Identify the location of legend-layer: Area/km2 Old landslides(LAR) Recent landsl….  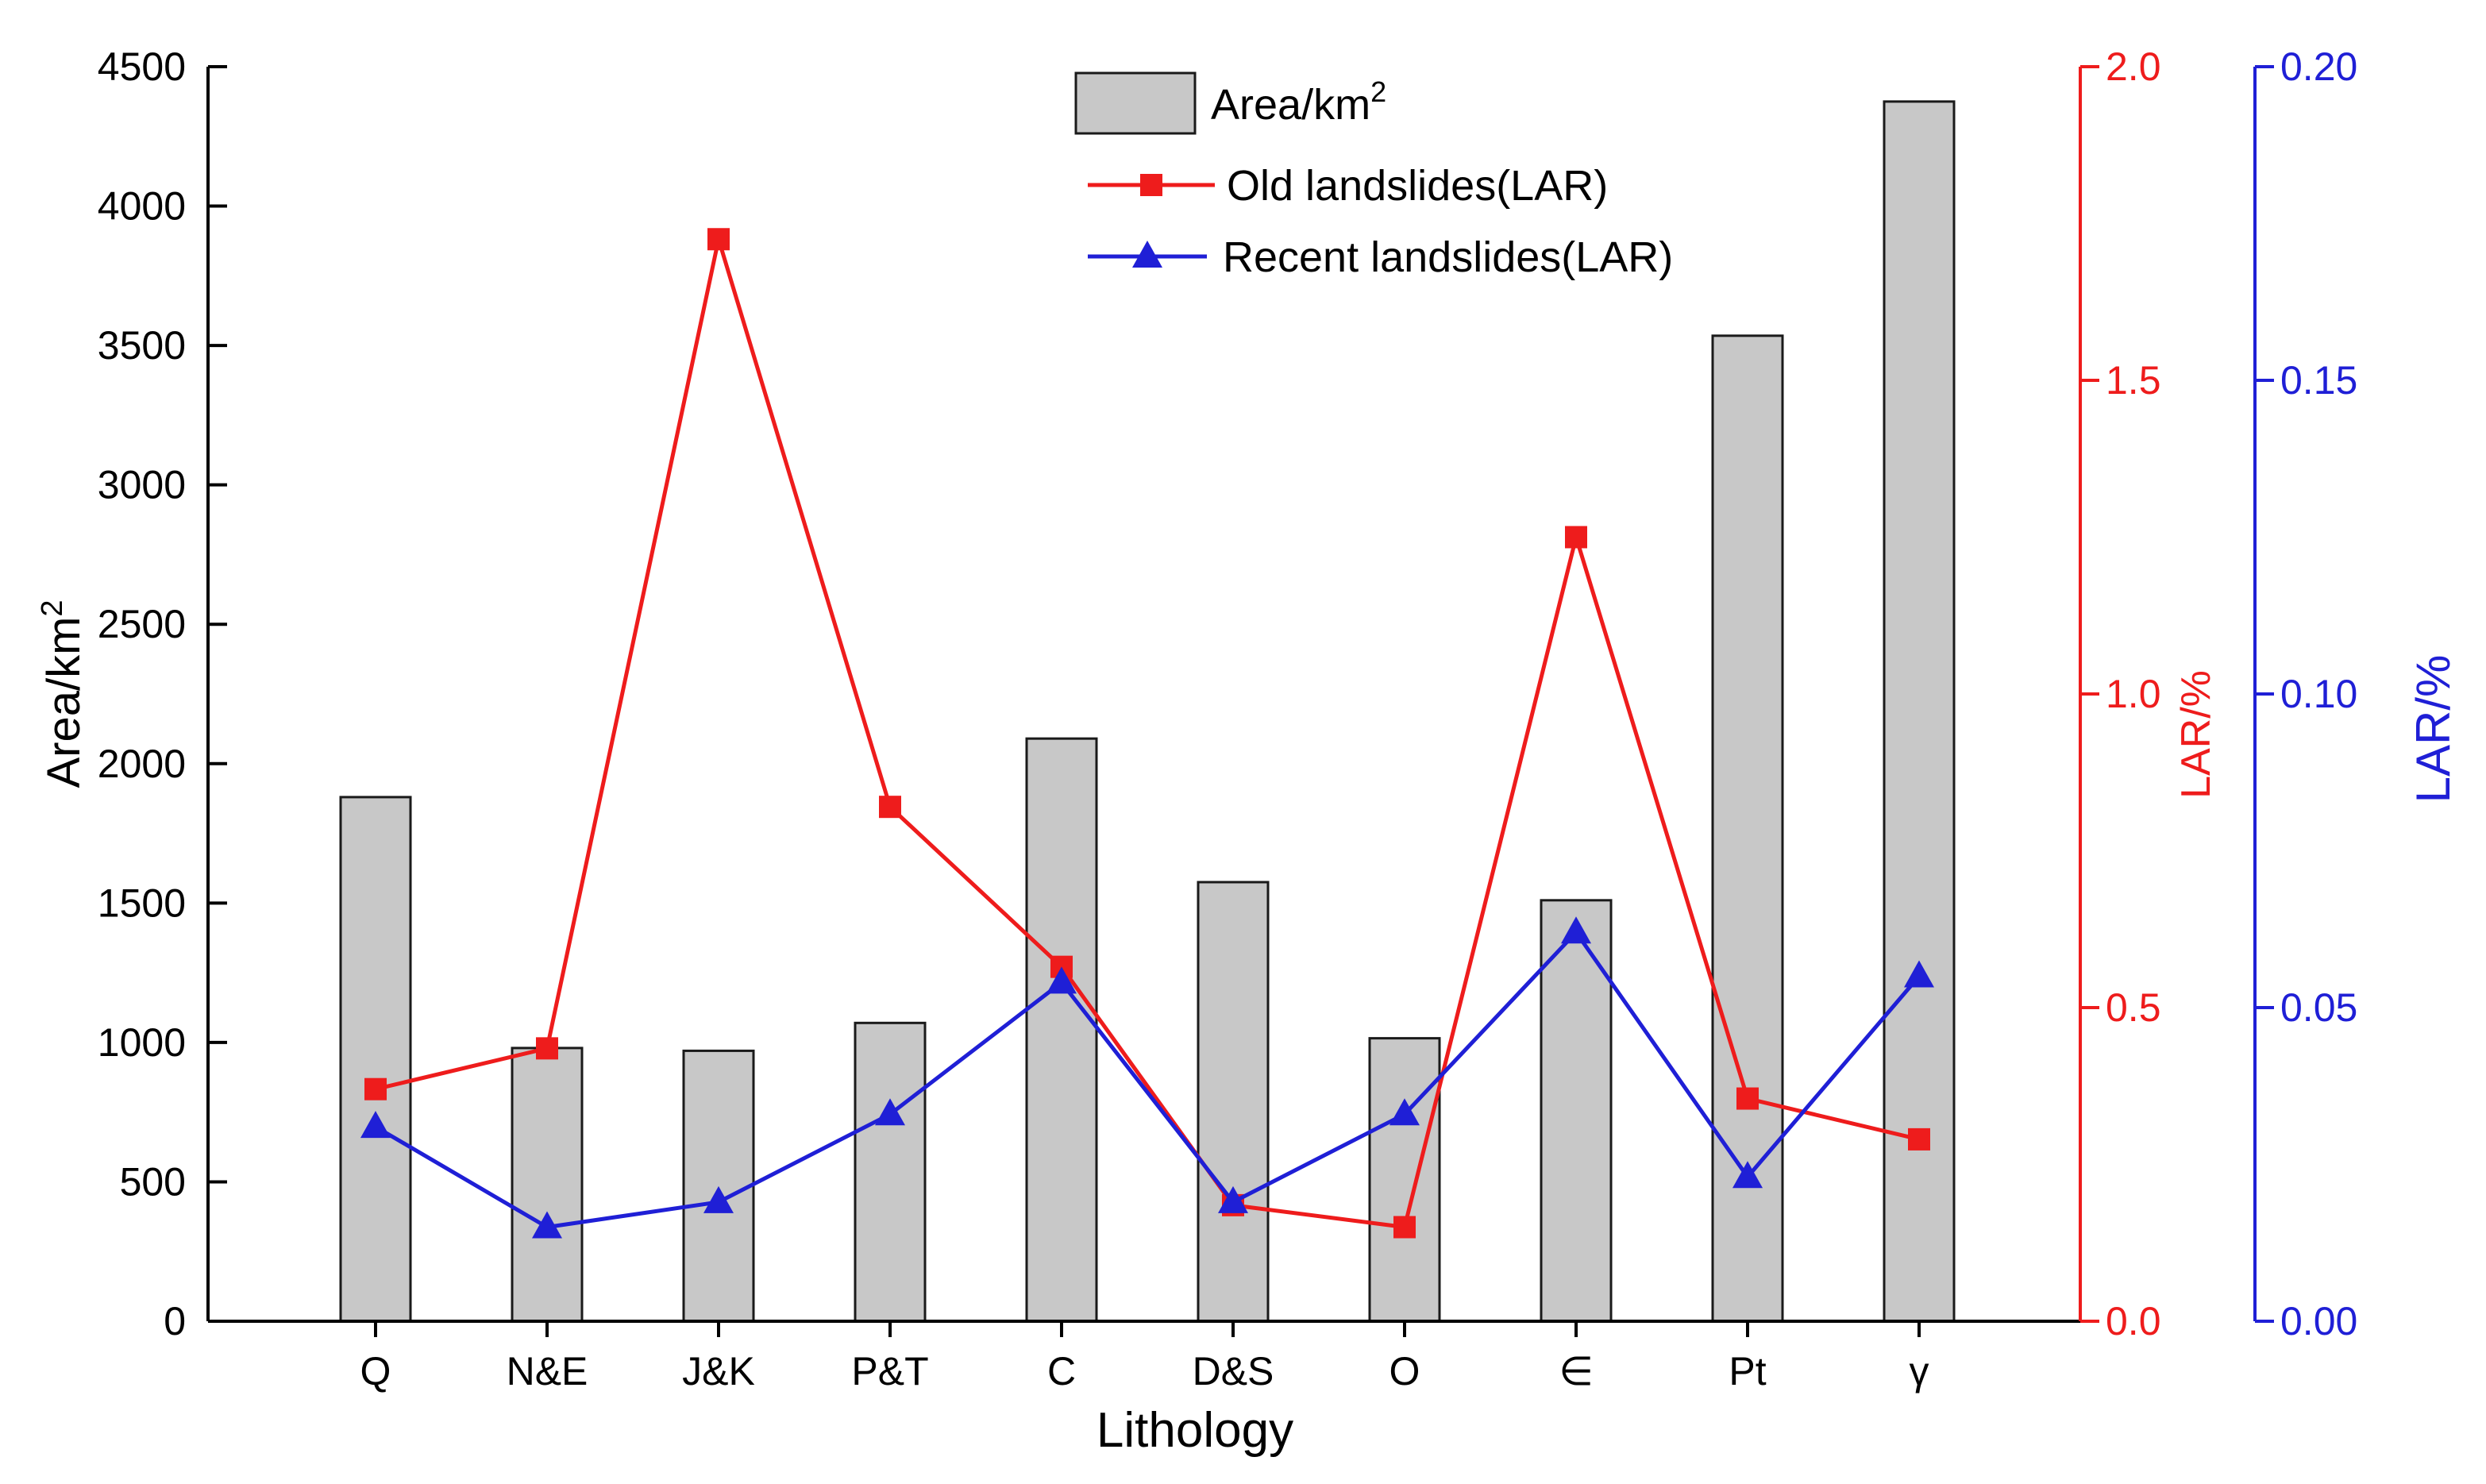
(1373, 176).